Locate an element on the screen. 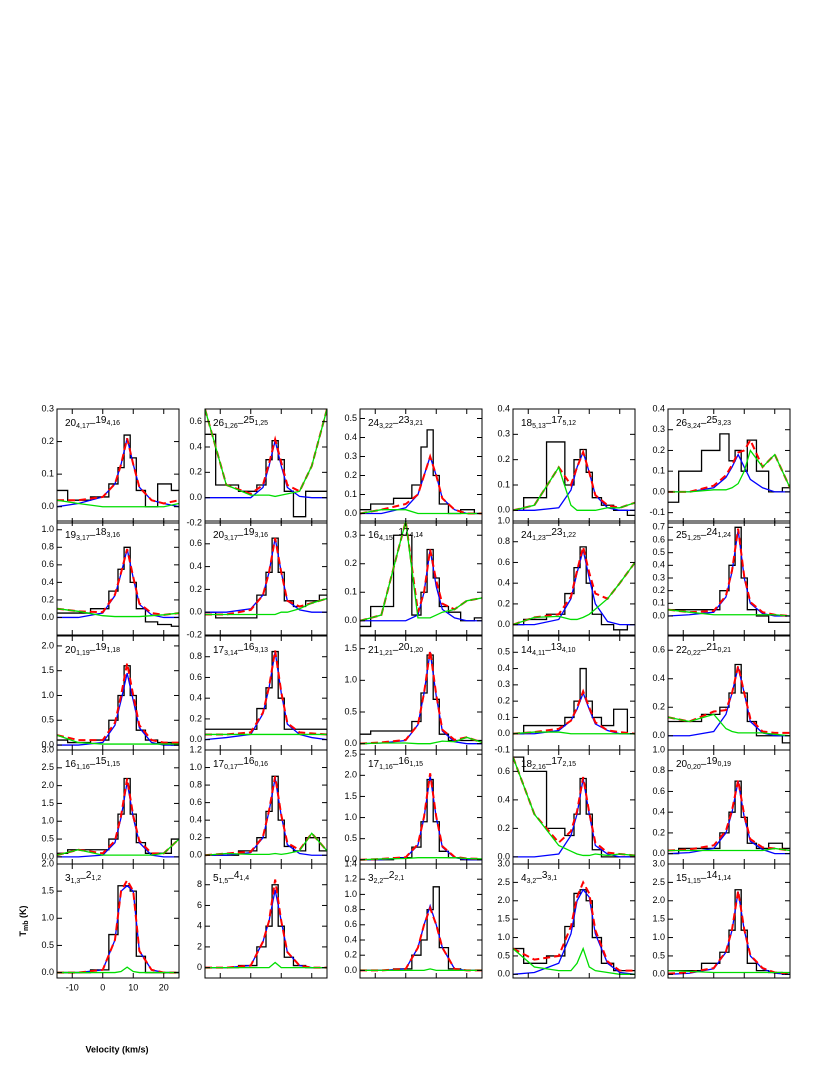  label-part: 16 is located at coordinates (374, 535).